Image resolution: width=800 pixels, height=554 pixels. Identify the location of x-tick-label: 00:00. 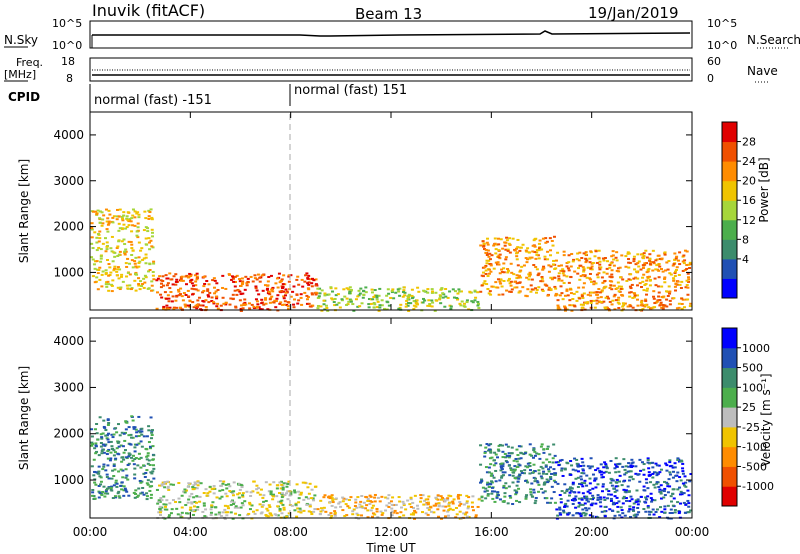
(90, 532).